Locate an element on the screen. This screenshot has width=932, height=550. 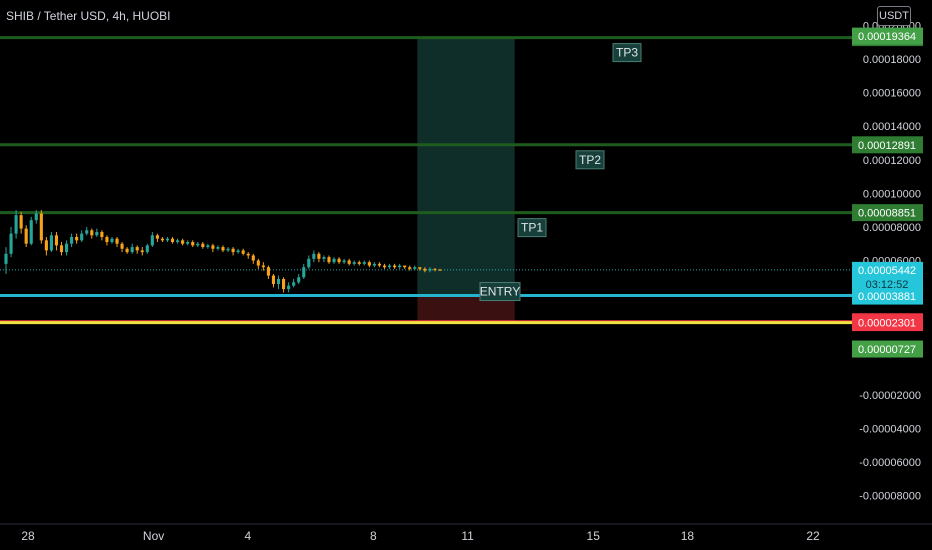
y-tick-label: 0.00018000 is located at coordinates (892, 60).